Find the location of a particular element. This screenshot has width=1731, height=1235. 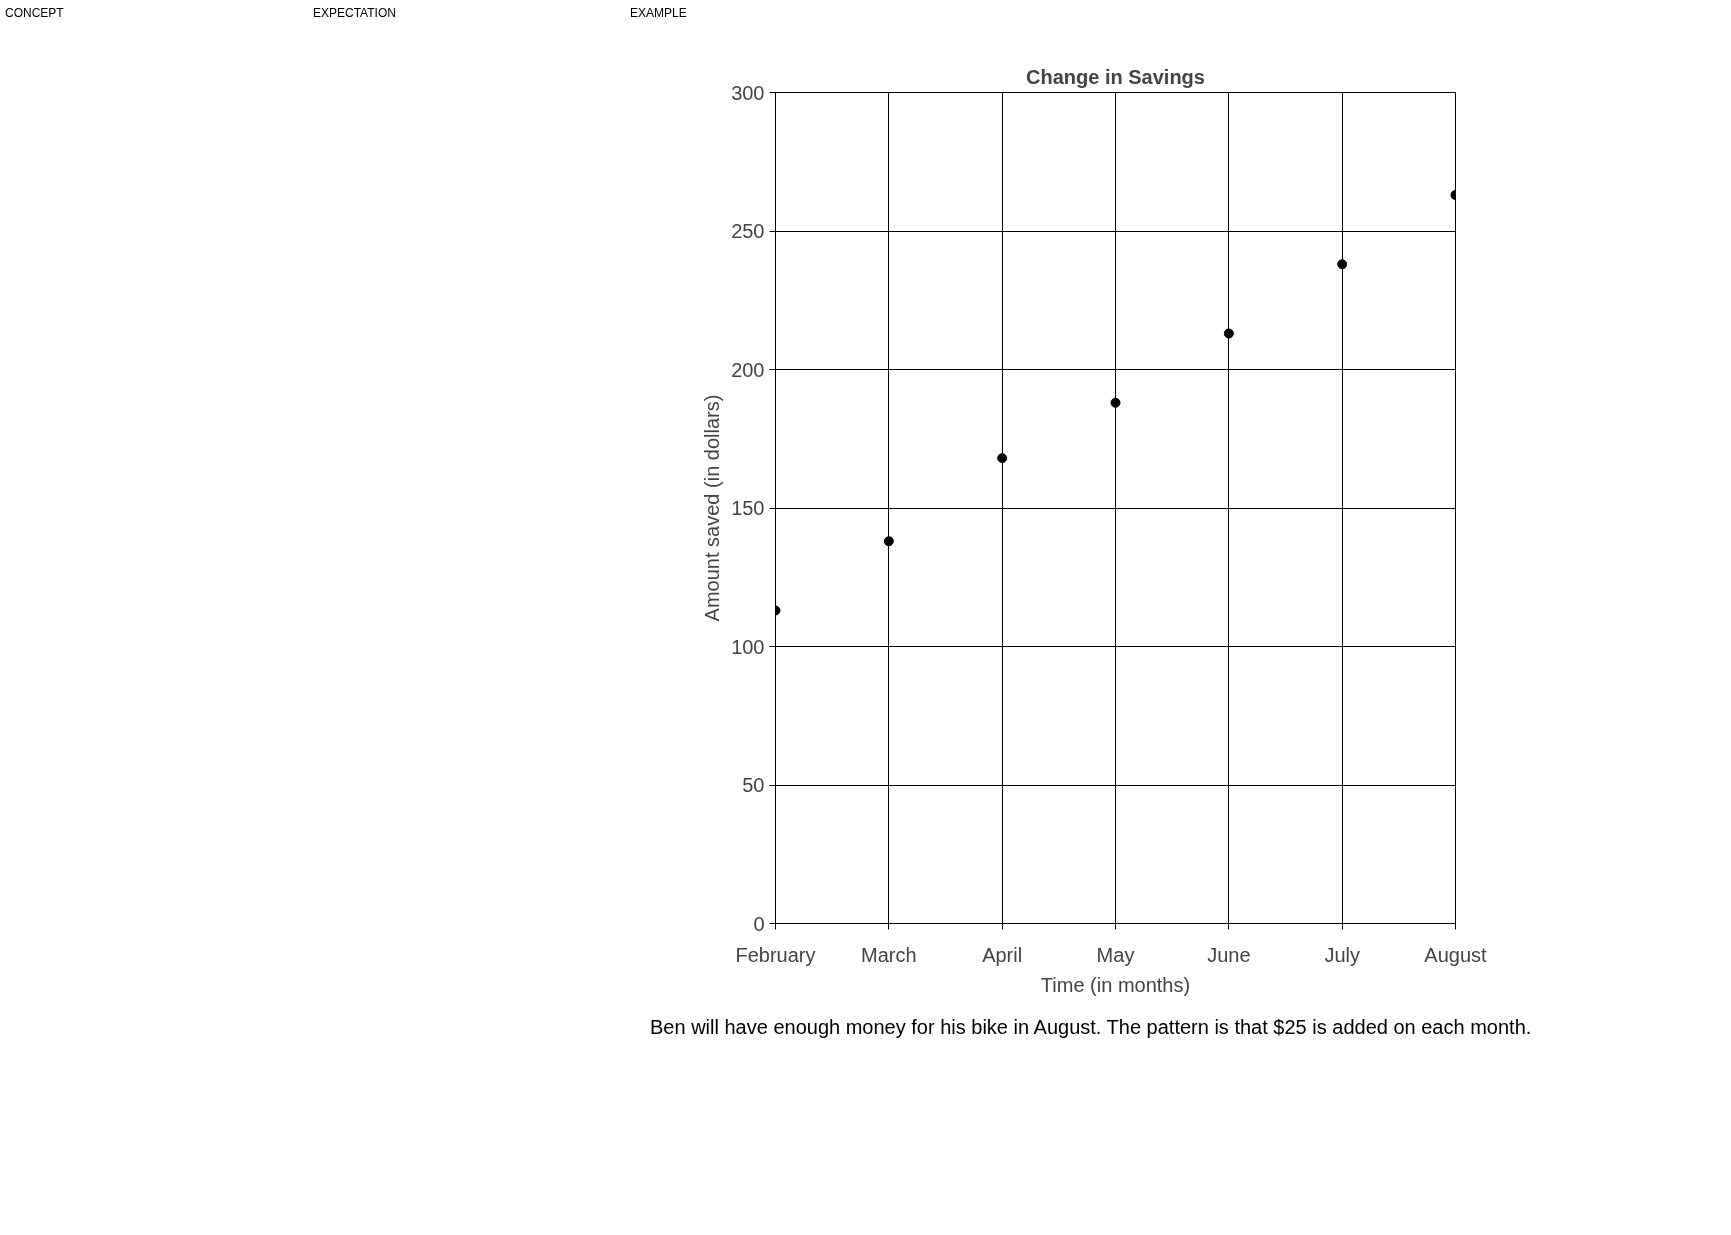

x-tick-label: May is located at coordinates (1115, 954).